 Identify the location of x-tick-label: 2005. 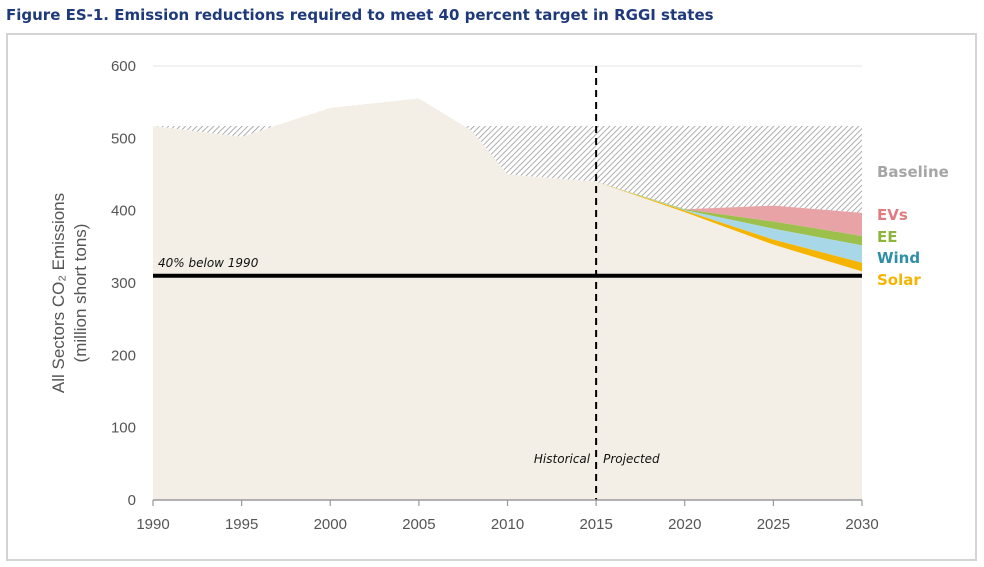
(418, 524).